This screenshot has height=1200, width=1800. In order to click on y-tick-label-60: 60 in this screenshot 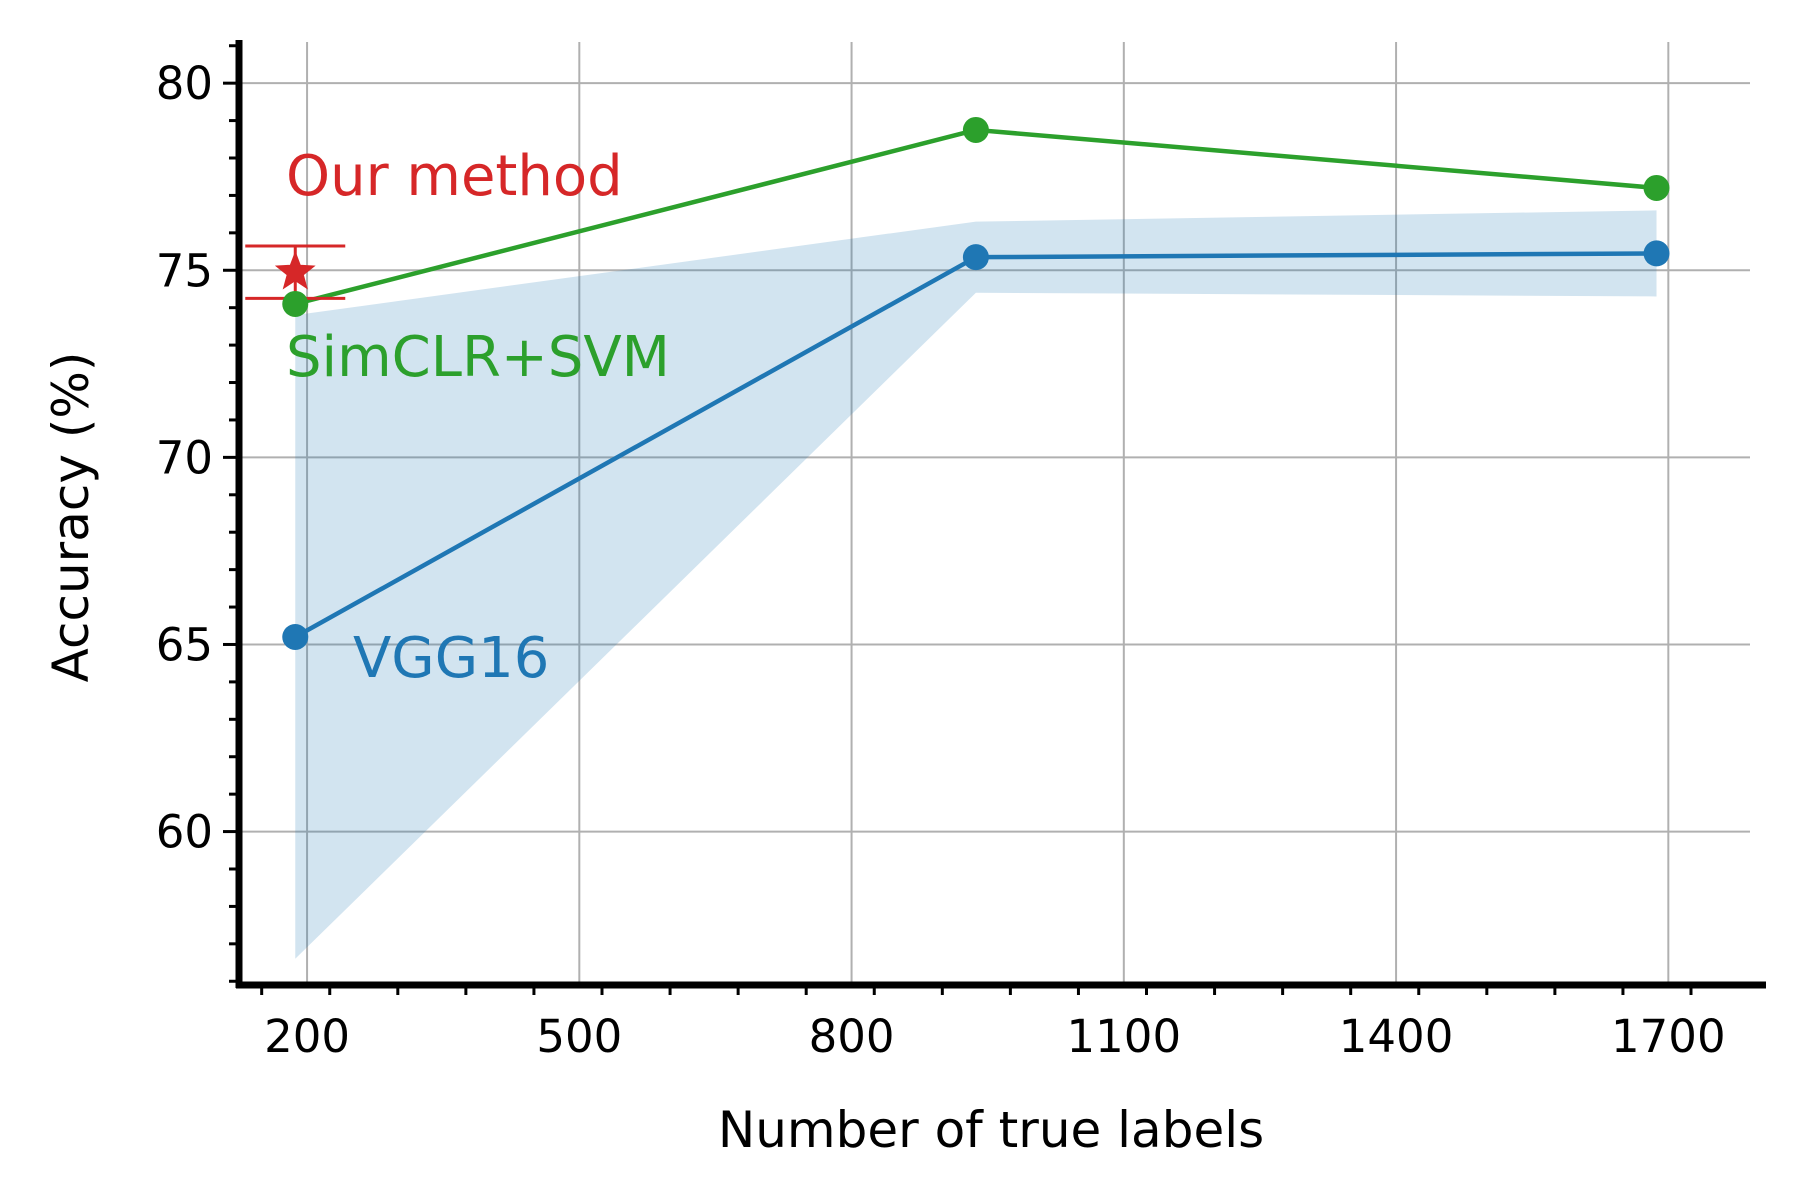, I will do `click(184, 832)`.